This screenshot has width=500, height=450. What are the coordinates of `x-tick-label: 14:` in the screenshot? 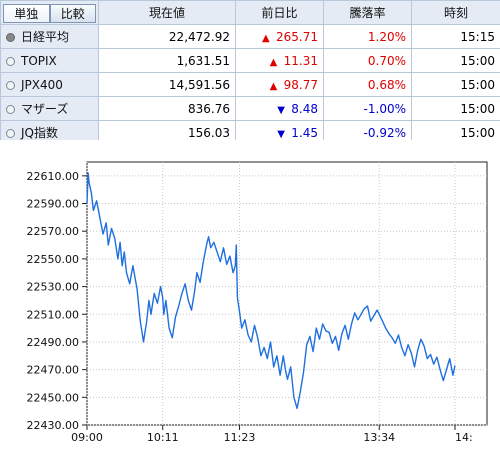 It's located at (464, 437).